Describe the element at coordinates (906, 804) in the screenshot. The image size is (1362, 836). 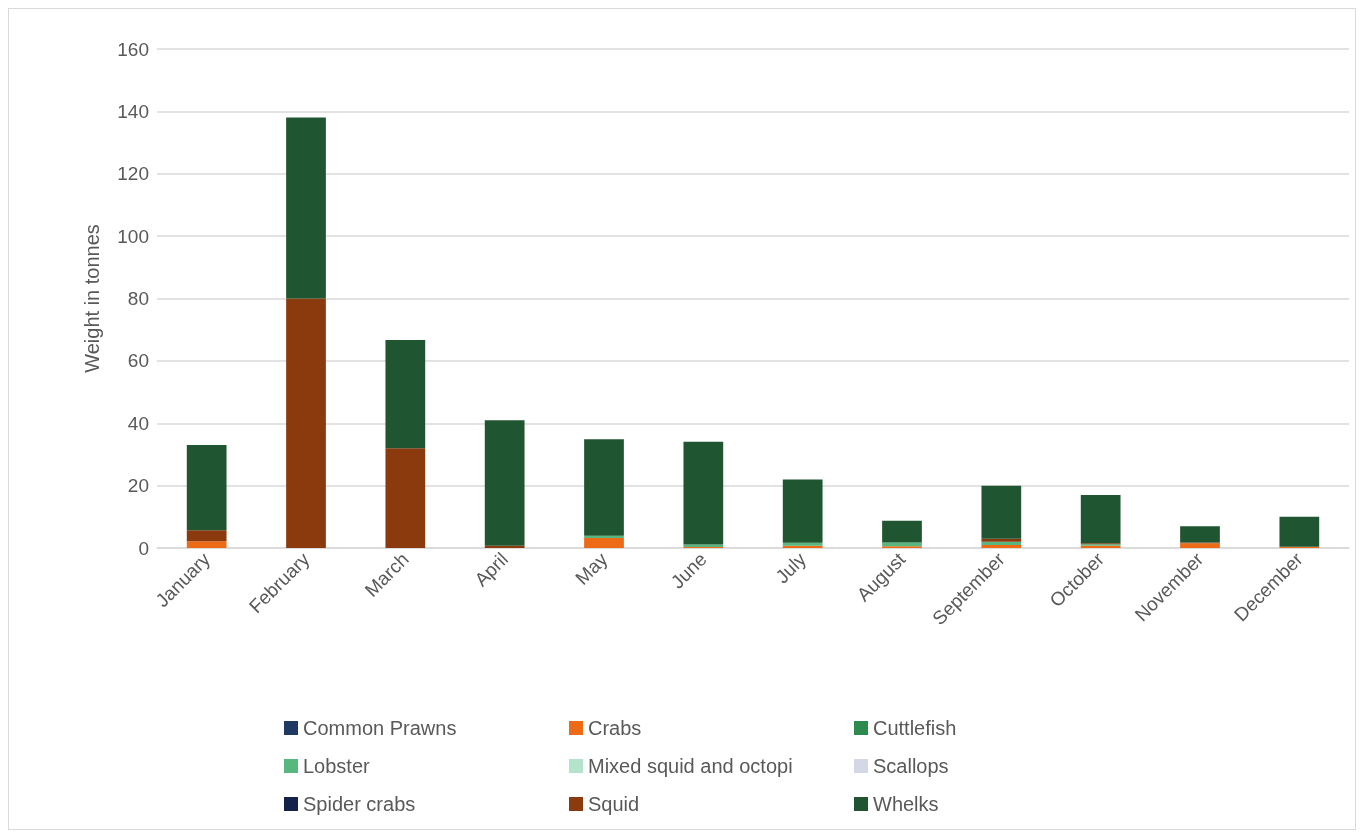
I see `legend-label: Whelks` at that location.